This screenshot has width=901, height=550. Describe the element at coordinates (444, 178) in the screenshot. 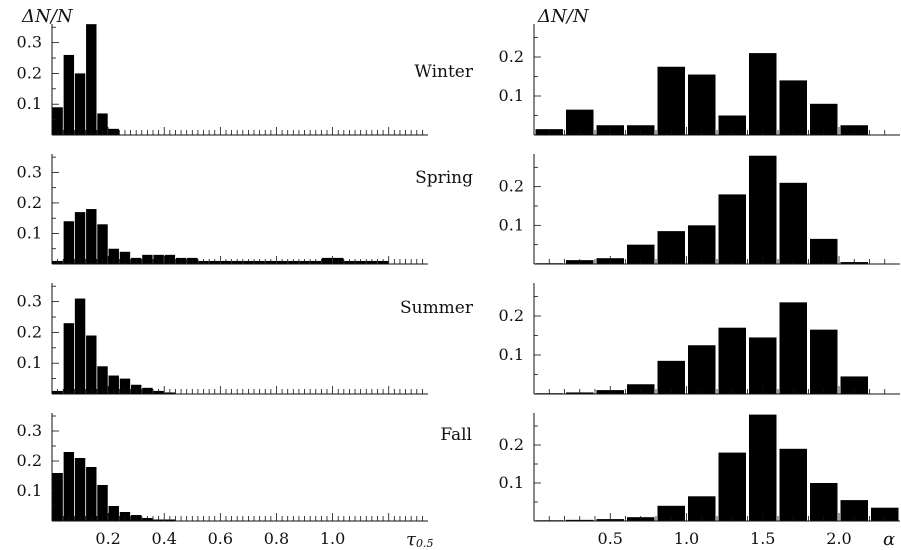

I see `season-label-spring: Spring` at that location.